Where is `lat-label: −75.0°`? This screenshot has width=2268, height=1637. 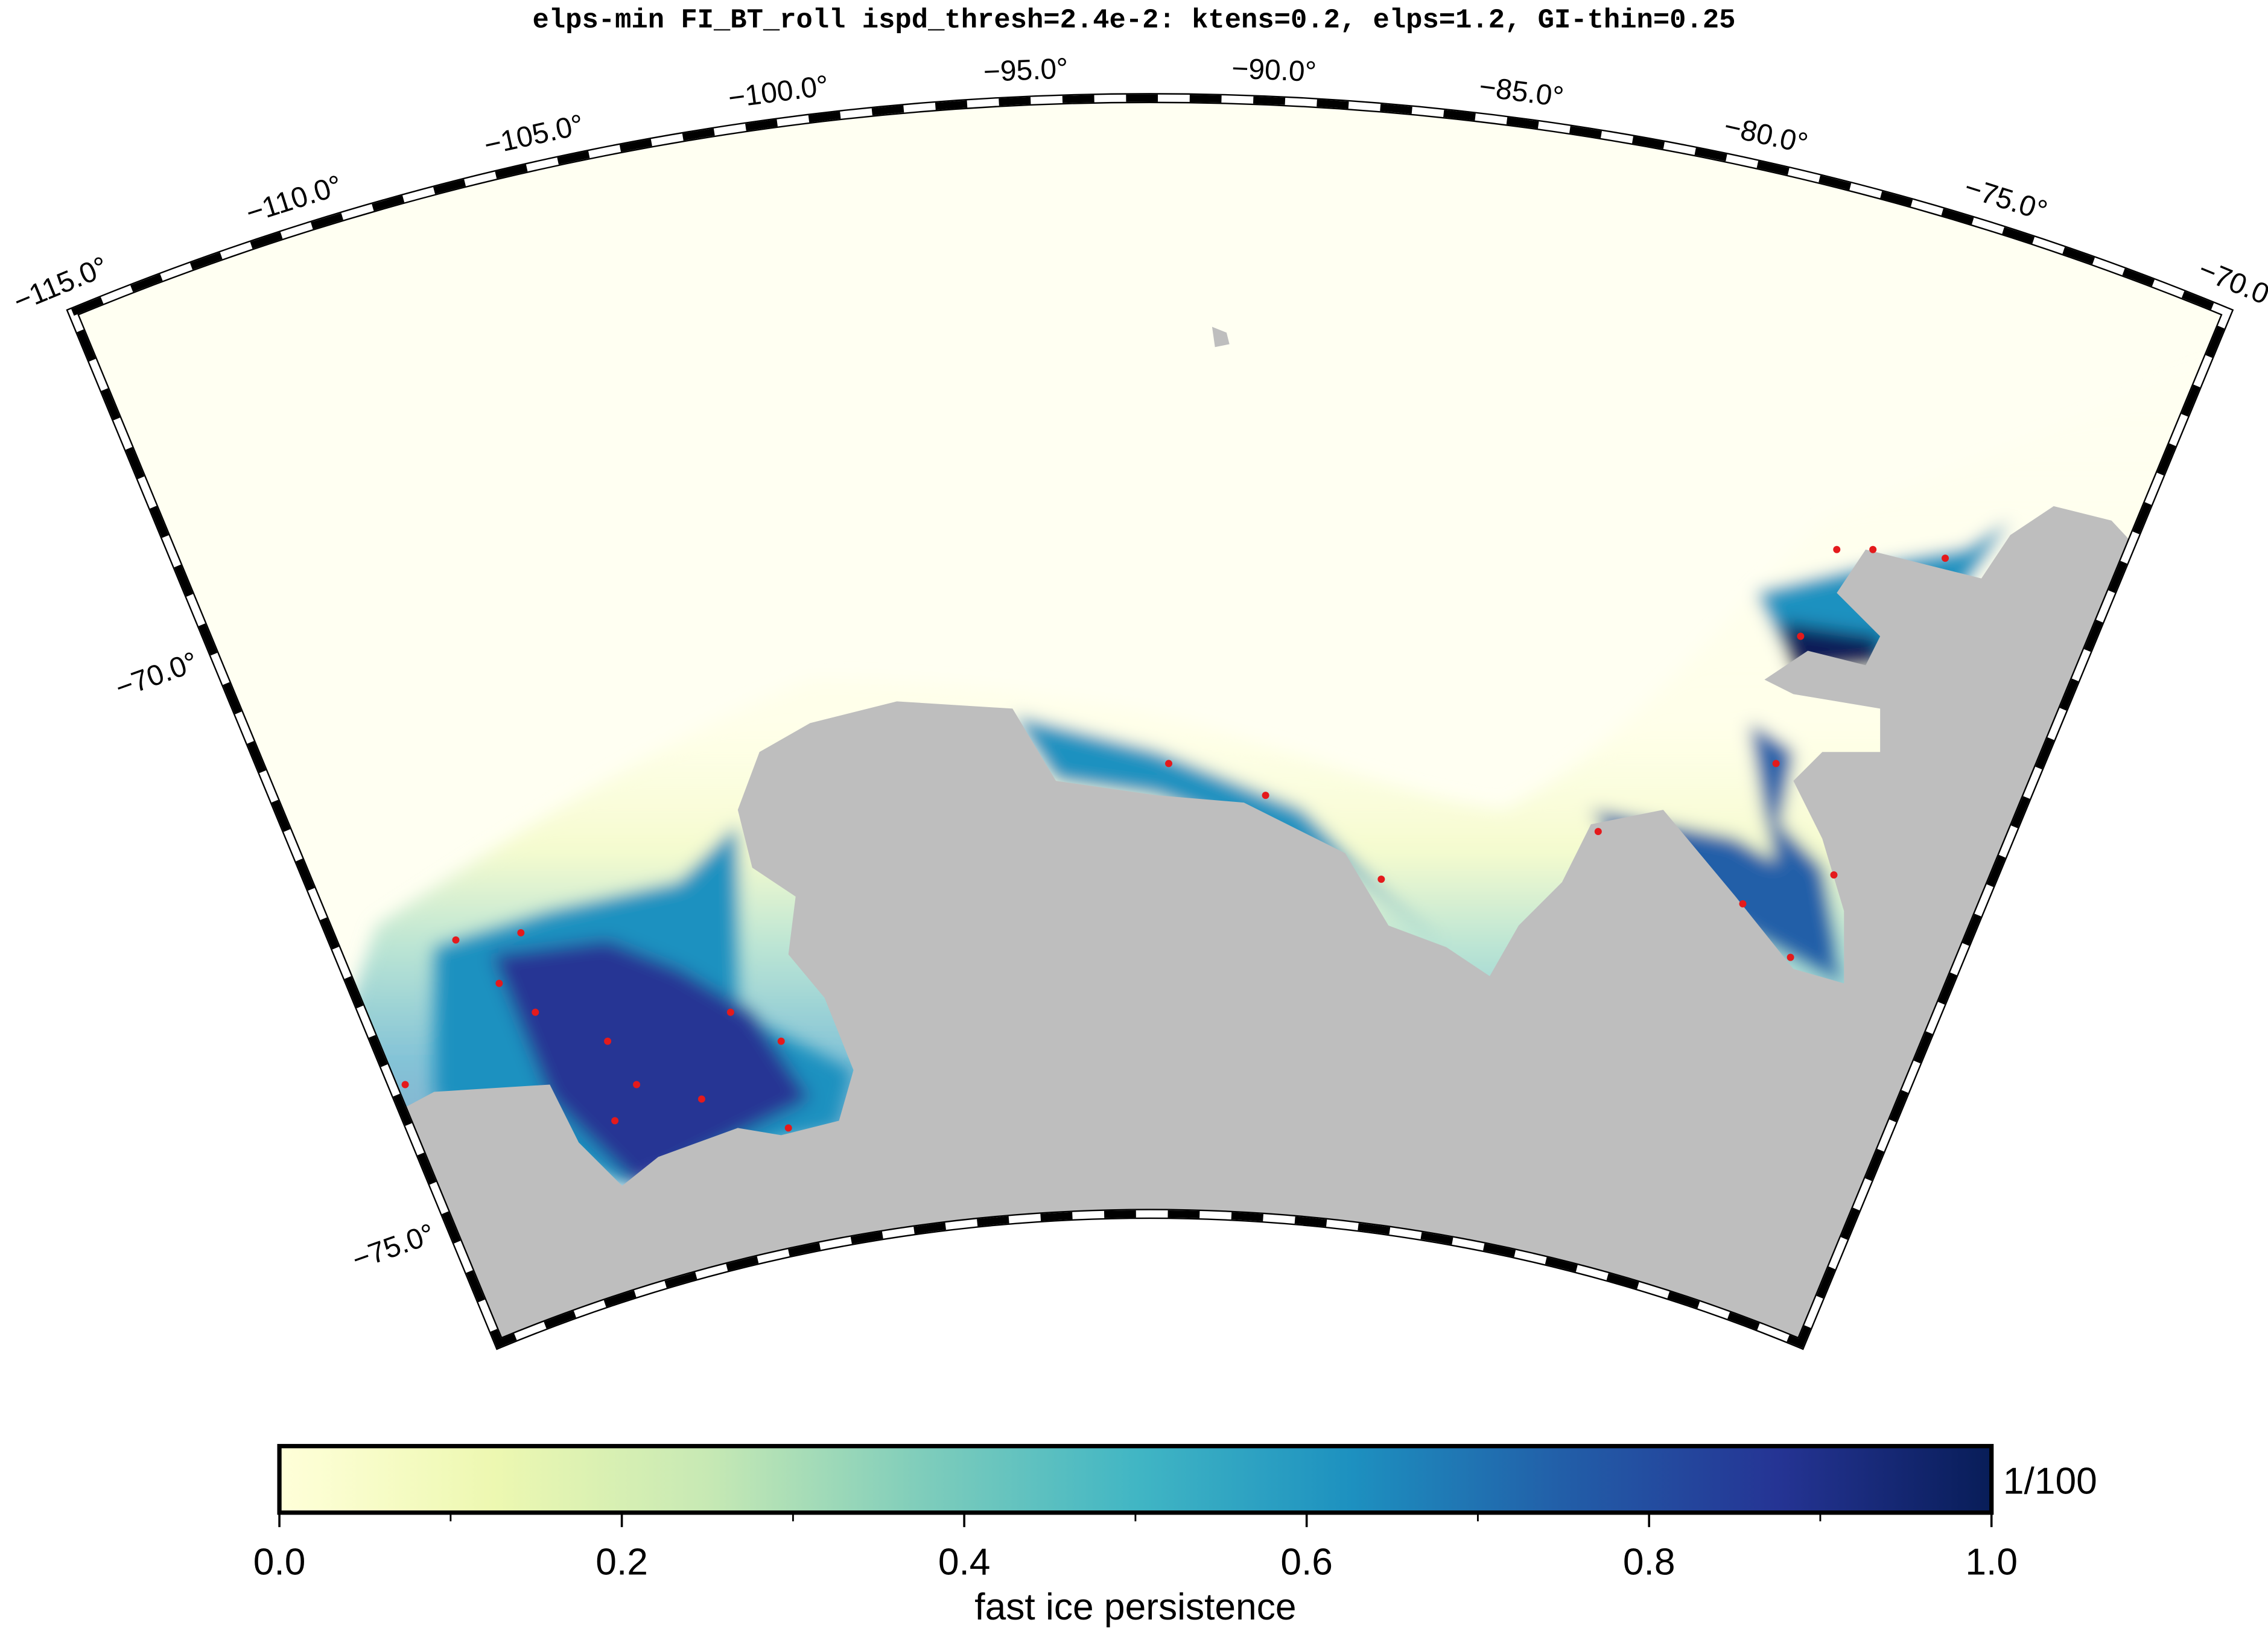
lat-label: −75.0° is located at coordinates (393, 1247).